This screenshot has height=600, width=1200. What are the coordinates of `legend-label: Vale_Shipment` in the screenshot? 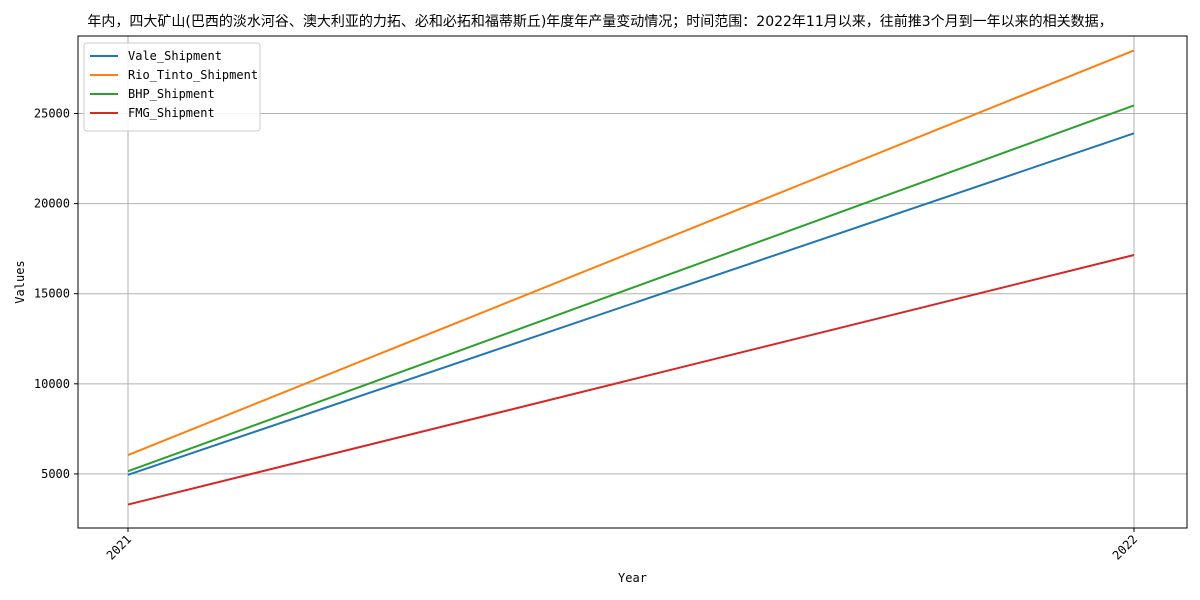 It's located at (175, 56).